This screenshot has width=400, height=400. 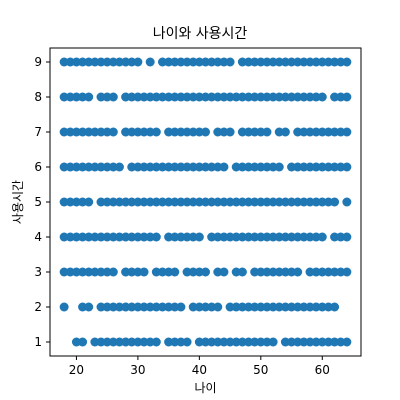 I want to click on y-axis-label: 사용시간, so click(x=18, y=202).